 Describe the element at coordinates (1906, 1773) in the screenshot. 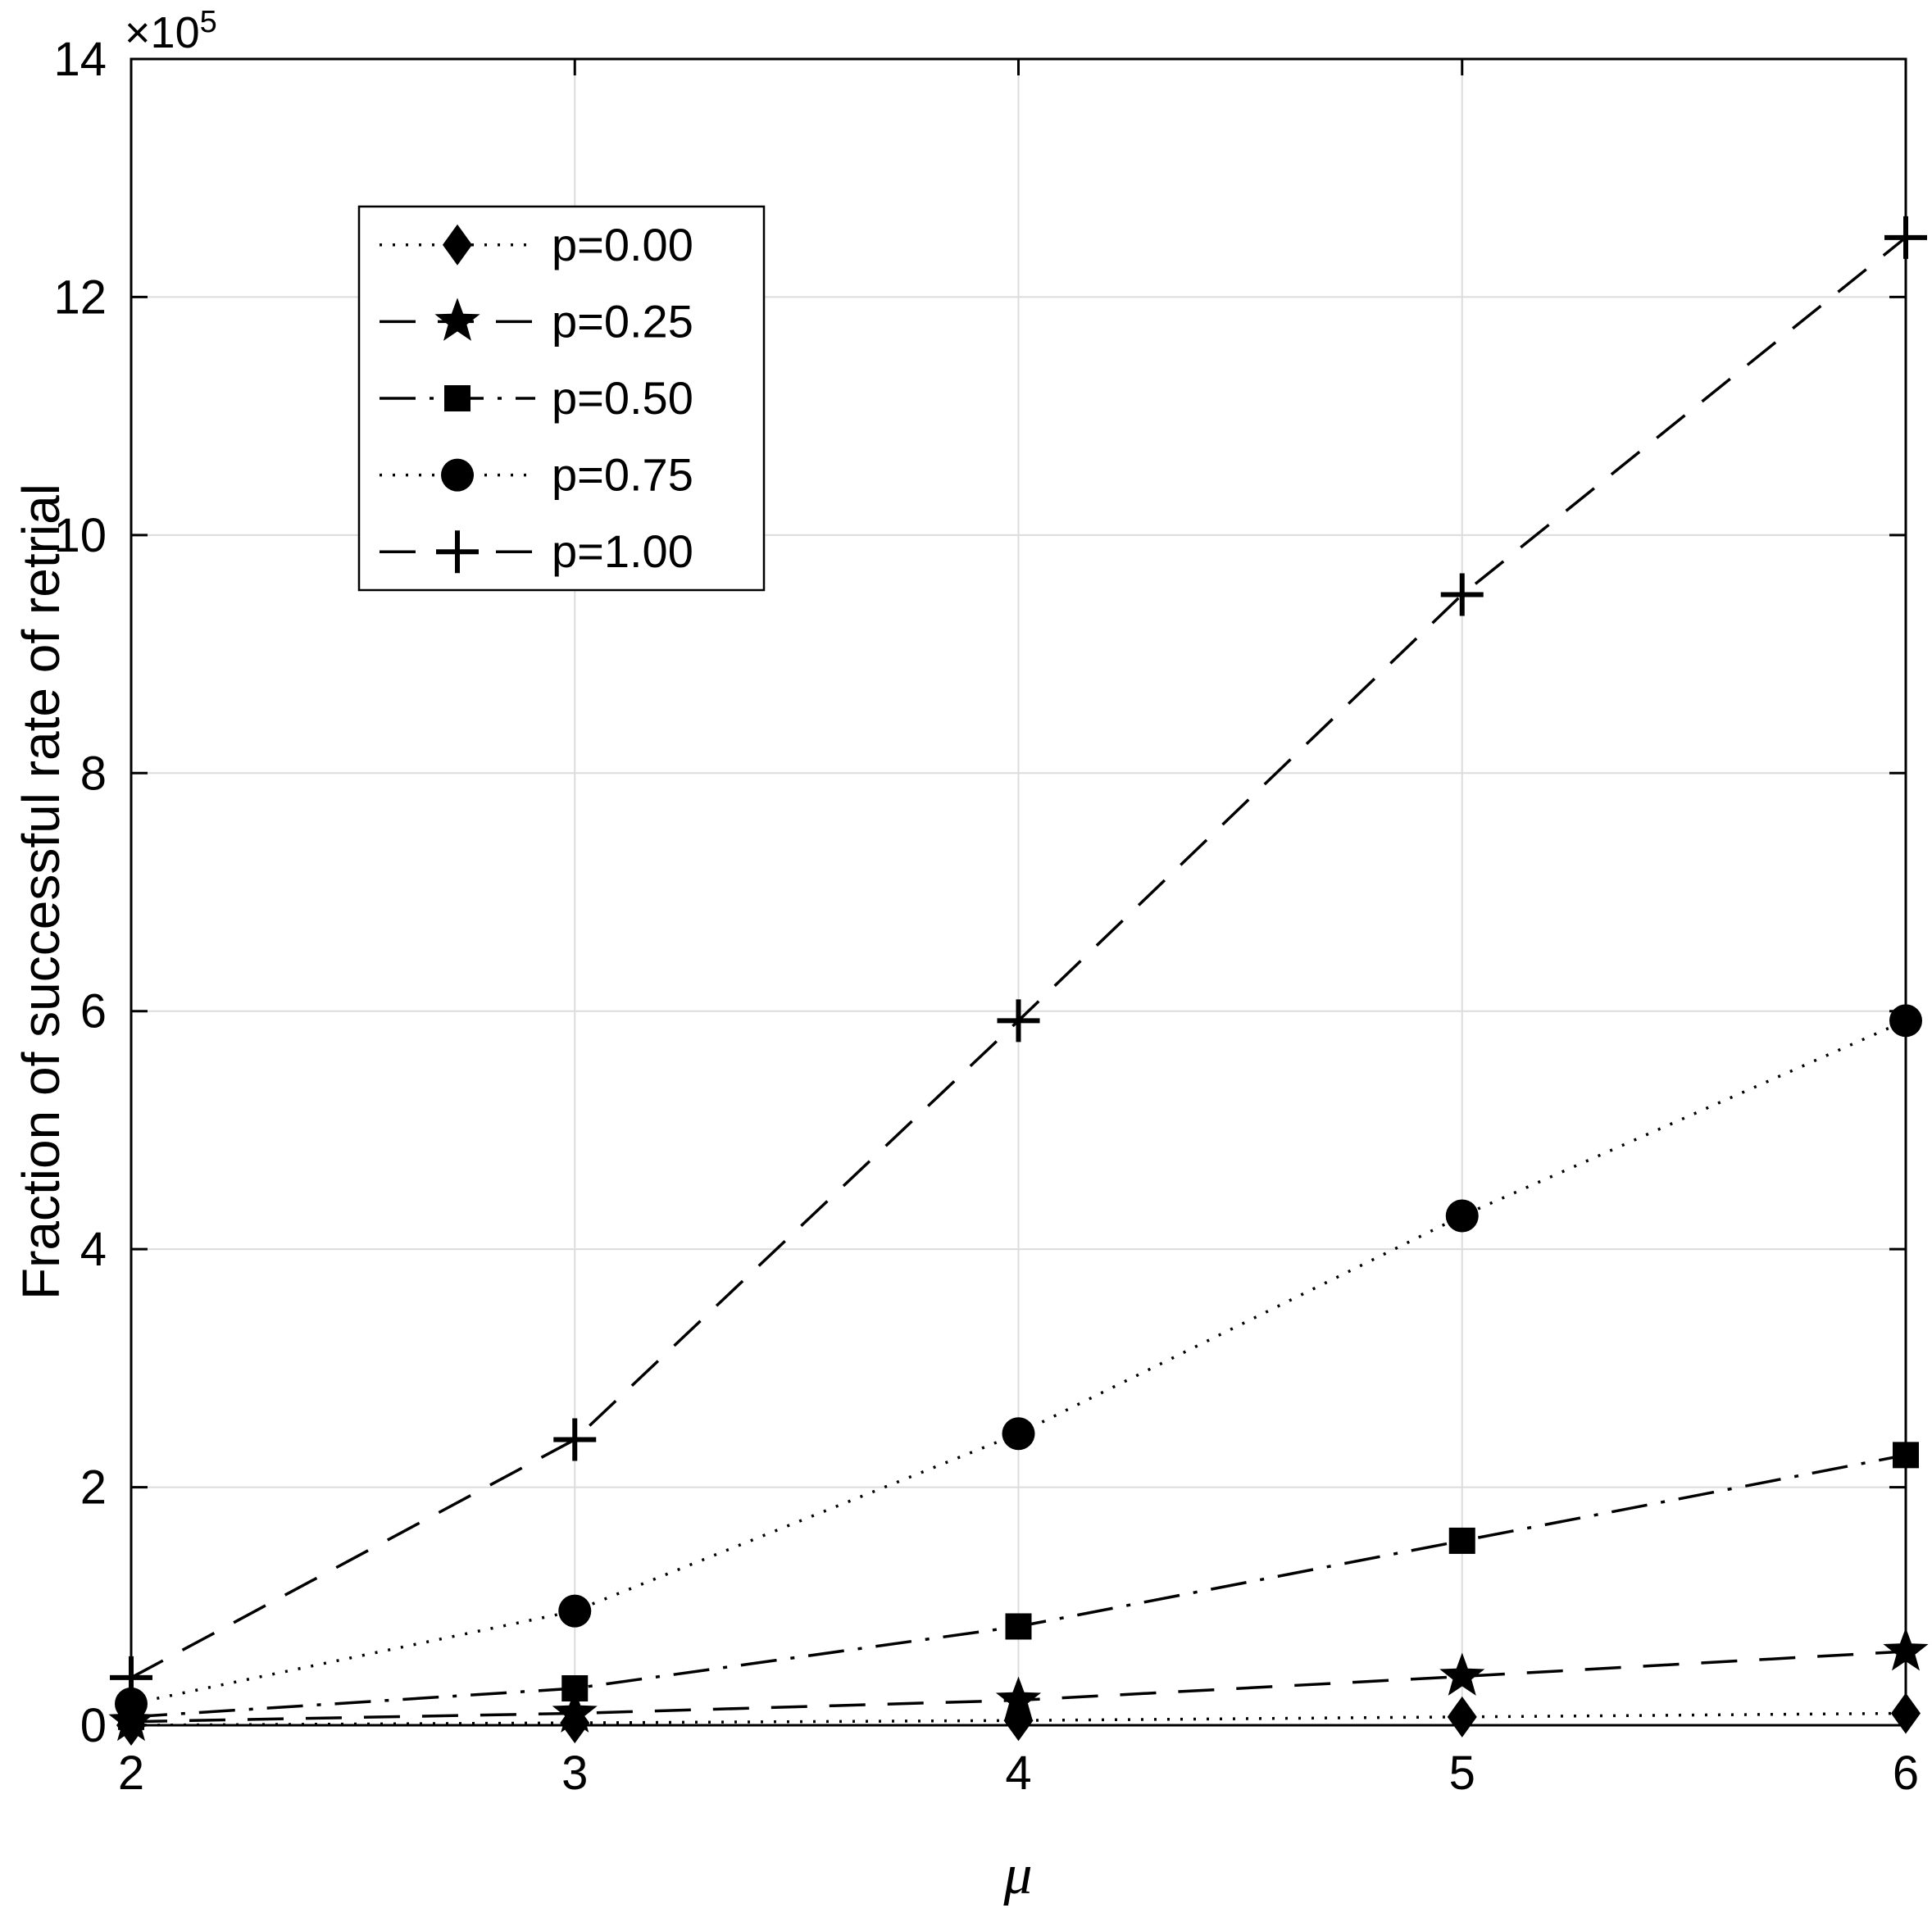

I see `x-tick-label: 6` at that location.